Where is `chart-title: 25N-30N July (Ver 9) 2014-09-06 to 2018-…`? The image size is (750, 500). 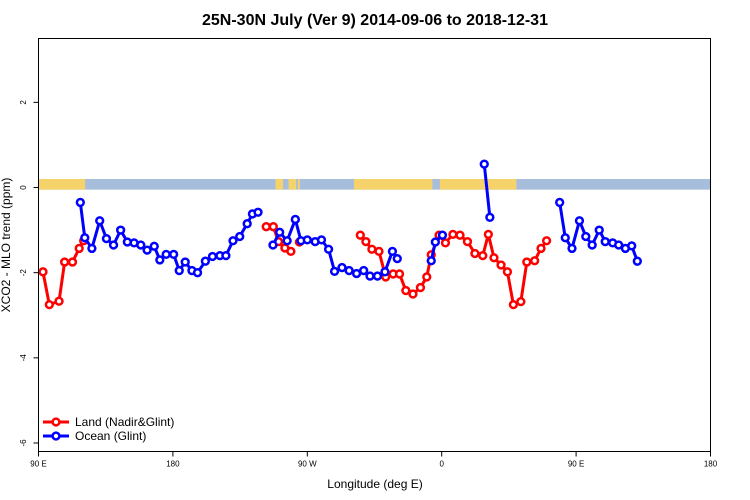
chart-title: 25N-30N July (Ver 9) 2014-09-06 to 2018-… is located at coordinates (375, 20).